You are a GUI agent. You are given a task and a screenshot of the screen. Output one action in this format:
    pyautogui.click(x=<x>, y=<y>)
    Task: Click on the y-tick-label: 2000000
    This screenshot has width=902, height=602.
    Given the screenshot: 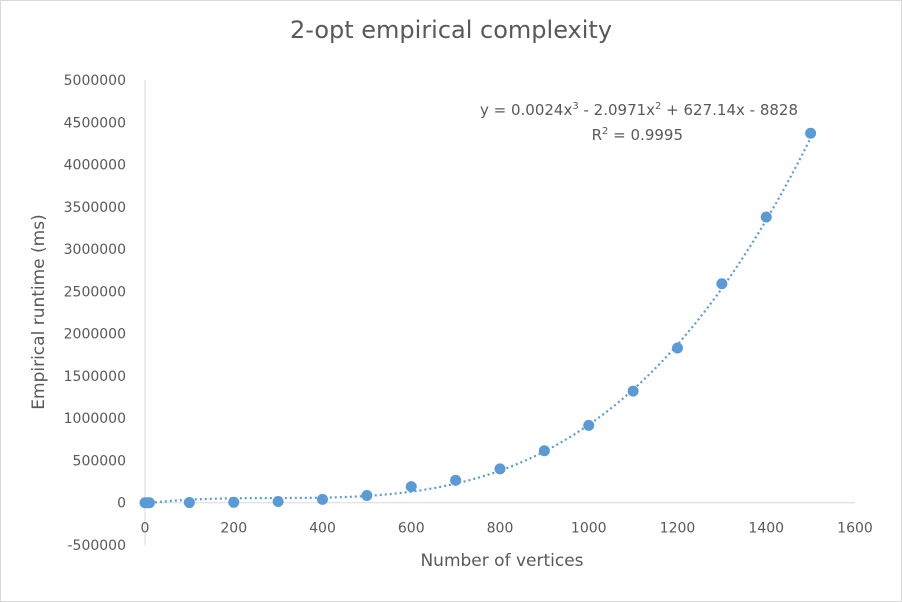 What is the action you would take?
    pyautogui.click(x=95, y=335)
    